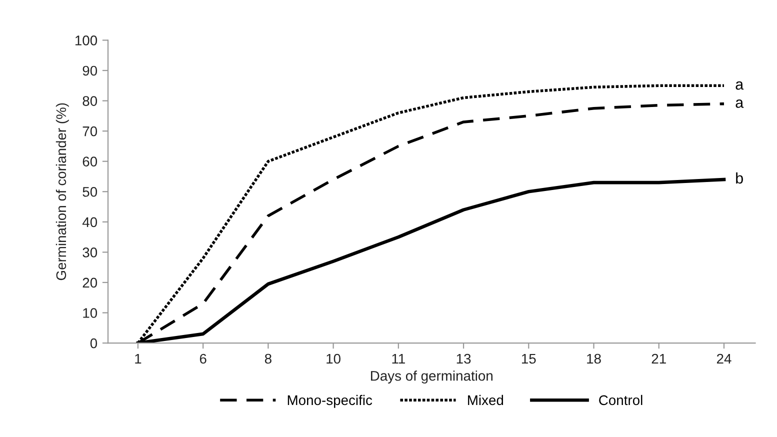 This screenshot has width=777, height=437. I want to click on x-tick-label: 21, so click(659, 359).